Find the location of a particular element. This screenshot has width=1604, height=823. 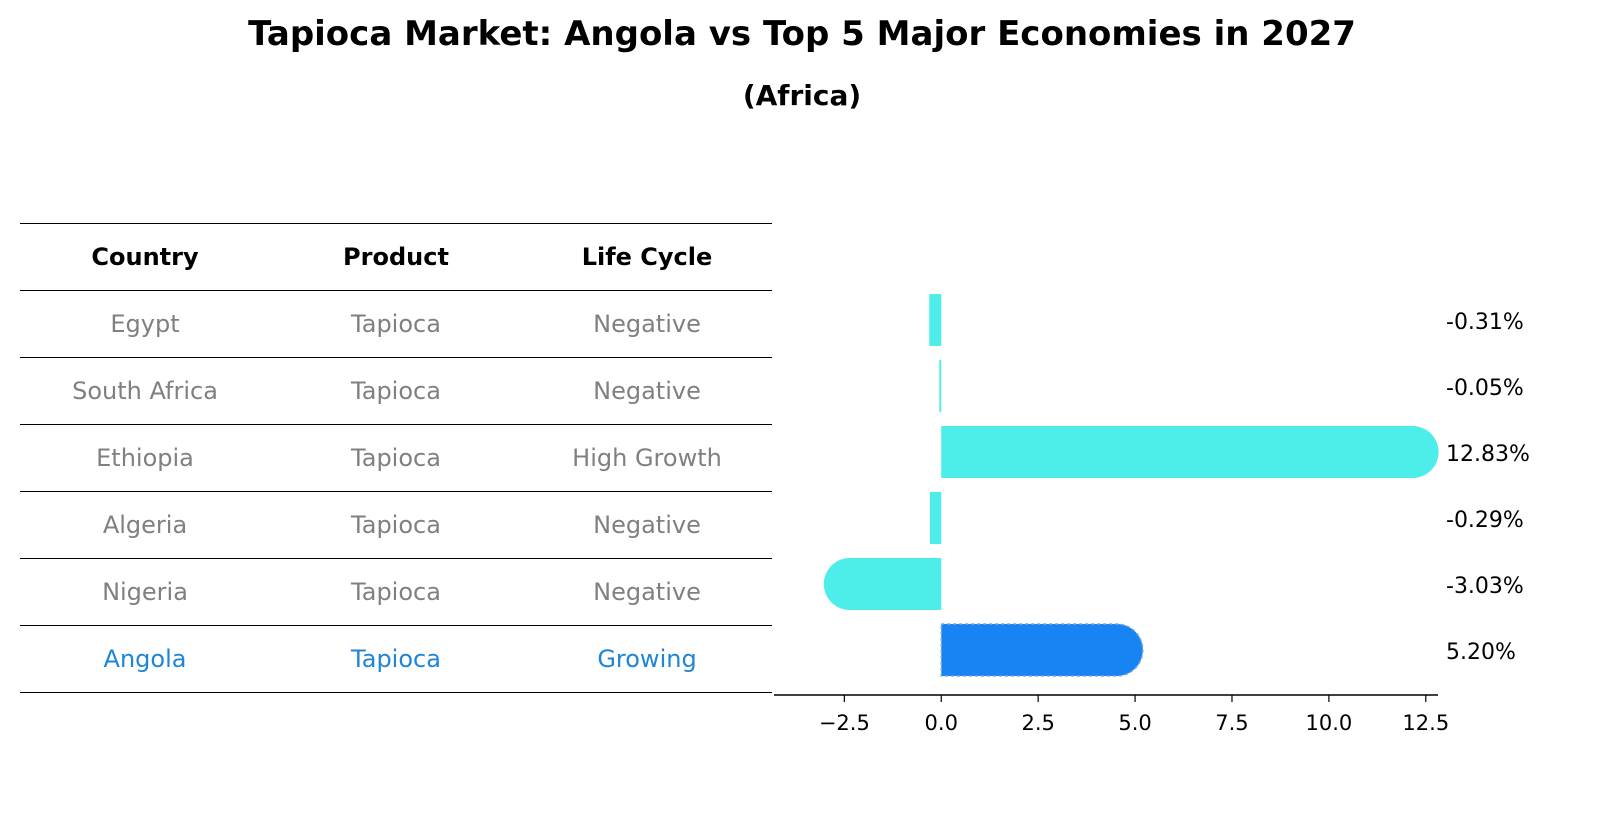

header-life-cycle: Life Cycle is located at coordinates (647, 257).